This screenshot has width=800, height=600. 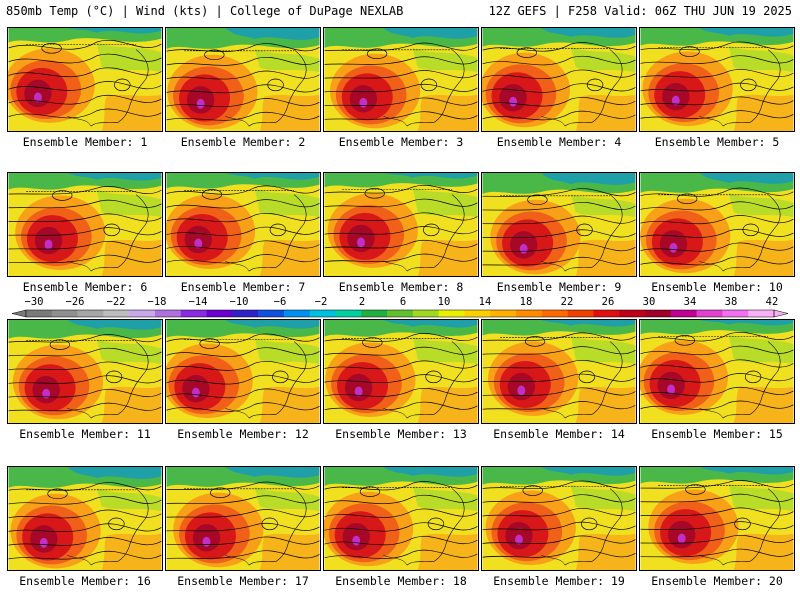 I want to click on ensemble-member-panel: Ensemble Member: 1, so click(x=85, y=89).